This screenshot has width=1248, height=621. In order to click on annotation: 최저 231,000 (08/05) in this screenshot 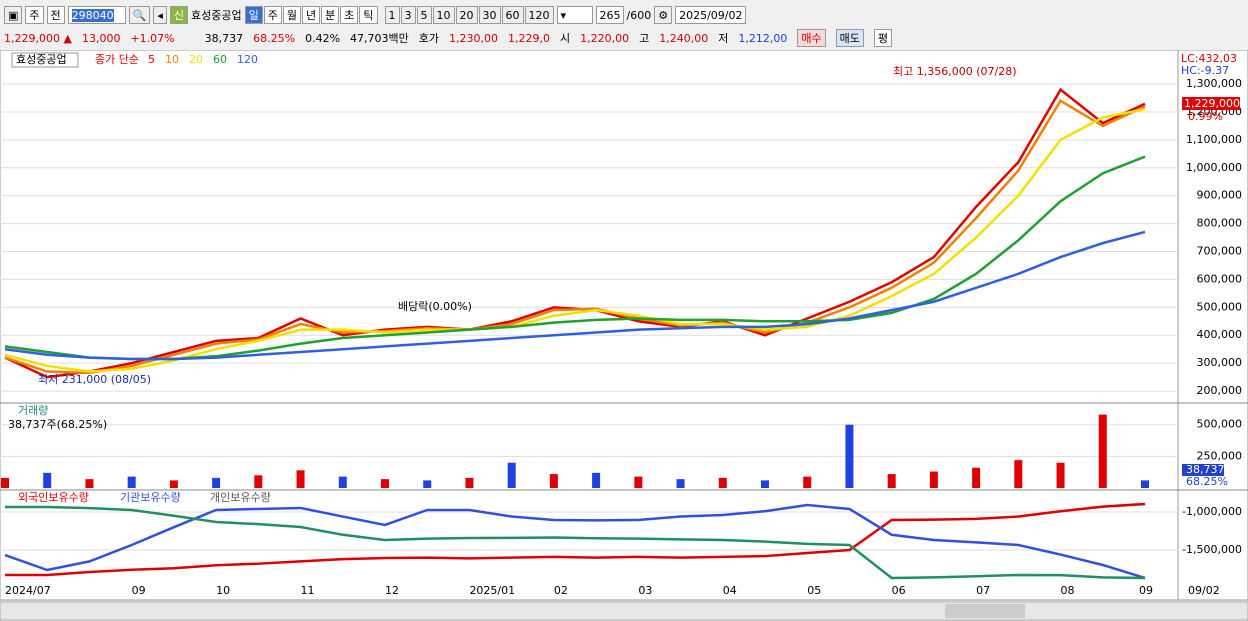, I will do `click(94, 379)`.